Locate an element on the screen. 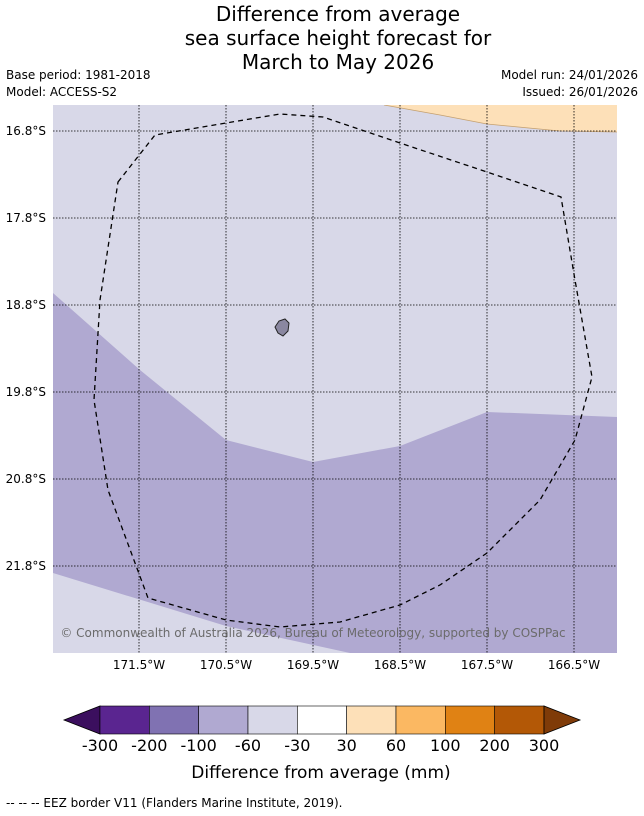  base-period-text: Base period: 1981-2018 is located at coordinates (78, 75).